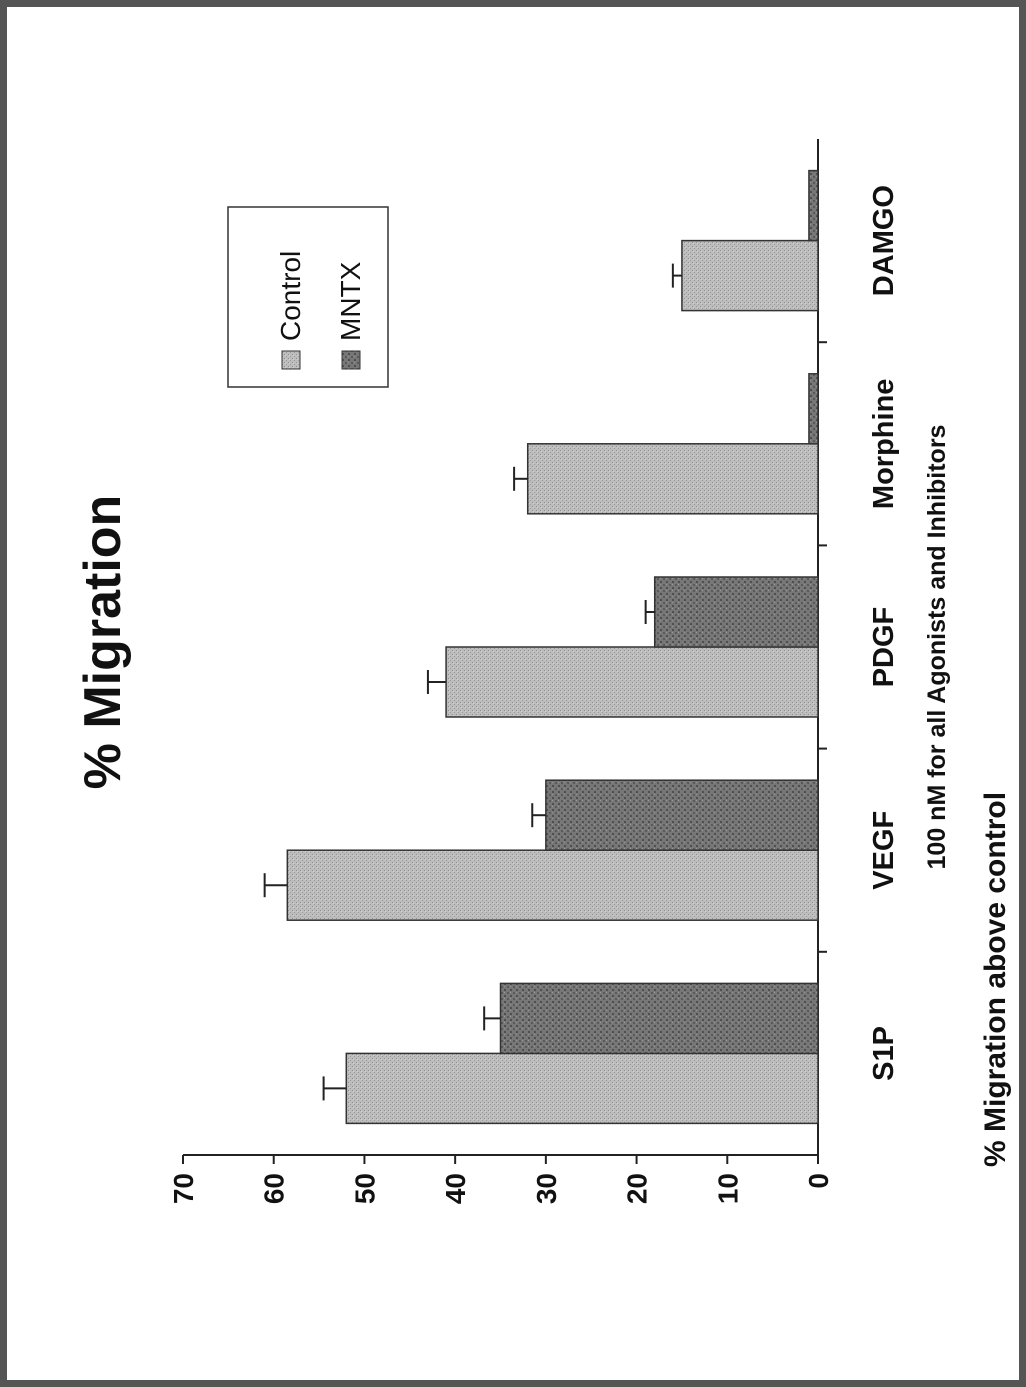 The width and height of the screenshot is (1026, 1387). Describe the element at coordinates (103, 642) in the screenshot. I see `chart-title: % Migration` at that location.